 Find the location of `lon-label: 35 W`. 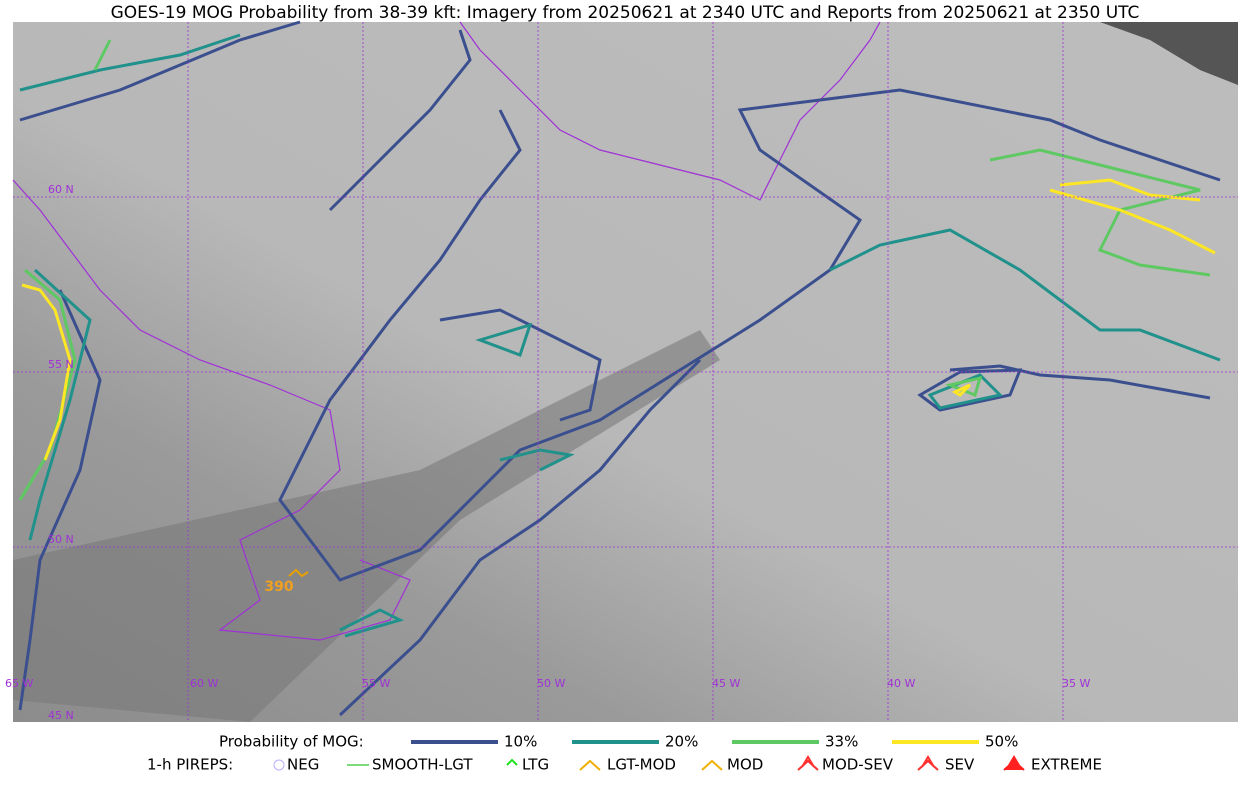

lon-label: 35 W is located at coordinates (1076, 683).